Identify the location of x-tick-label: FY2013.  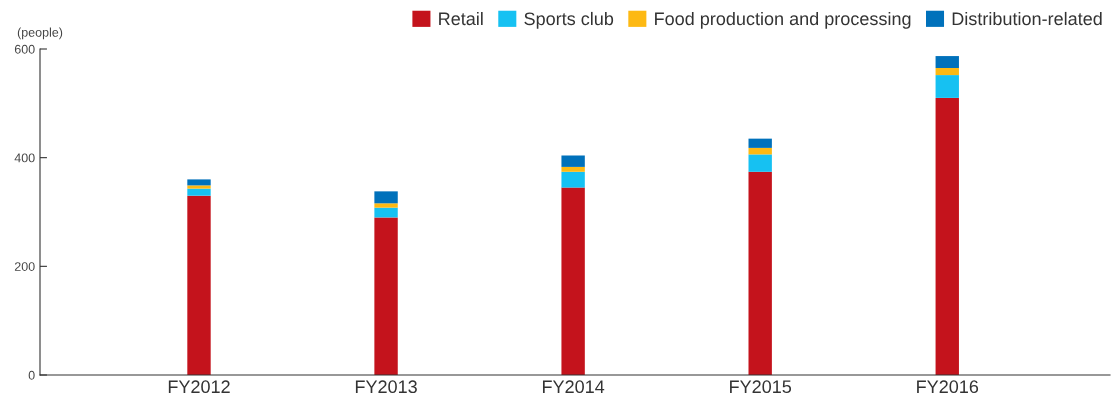
(386, 387).